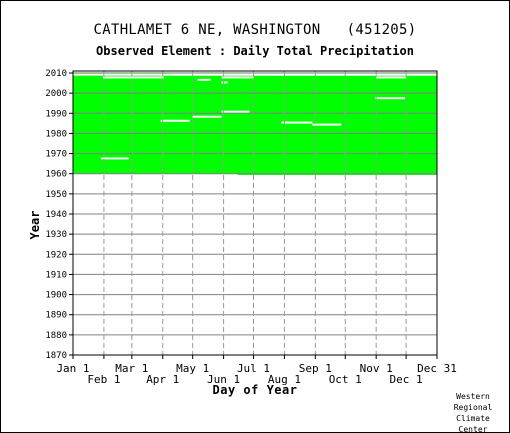 This screenshot has width=510, height=433. I want to click on x-tick-label: Nov 1, so click(376, 368).